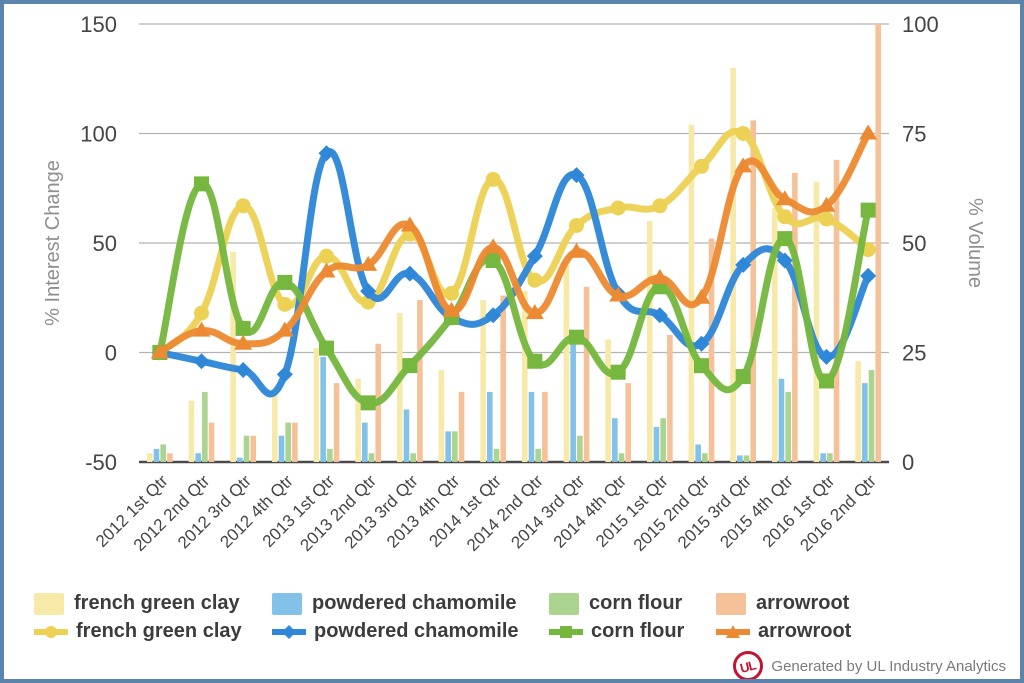 Image resolution: width=1024 pixels, height=683 pixels. Describe the element at coordinates (394, 603) in the screenshot. I see `legend-item-bar-powdered-chamomile: powdered chamomile` at that location.